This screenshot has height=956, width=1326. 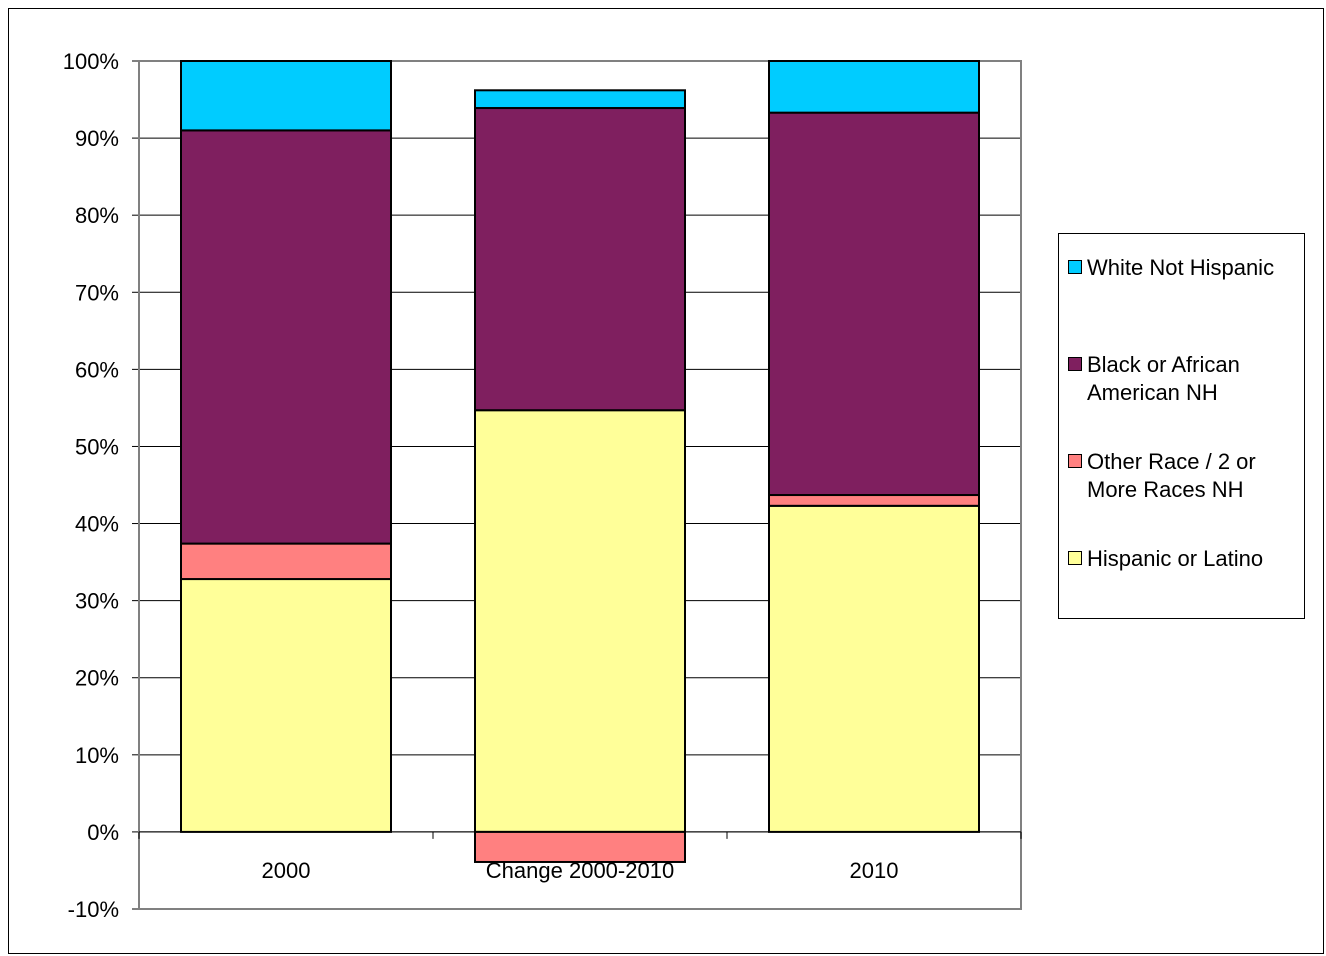 What do you see at coordinates (1171, 475) in the screenshot?
I see `legend-label-other-race: Other Race / 2 or More Races NH` at bounding box center [1171, 475].